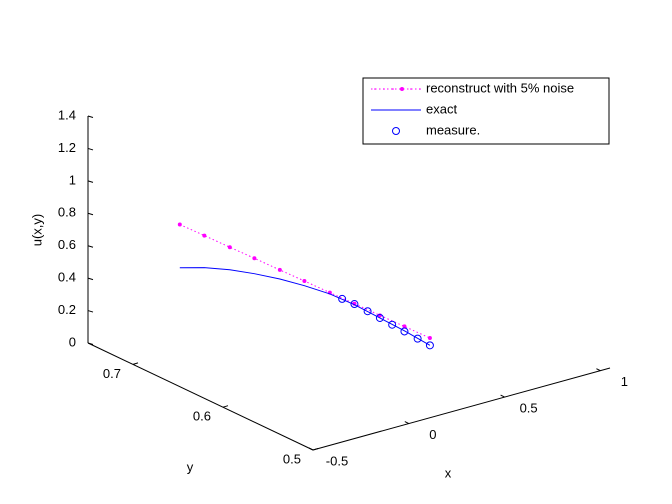 The width and height of the screenshot is (672, 504). Describe the element at coordinates (200, 396) in the screenshot. I see `y-axis` at that location.